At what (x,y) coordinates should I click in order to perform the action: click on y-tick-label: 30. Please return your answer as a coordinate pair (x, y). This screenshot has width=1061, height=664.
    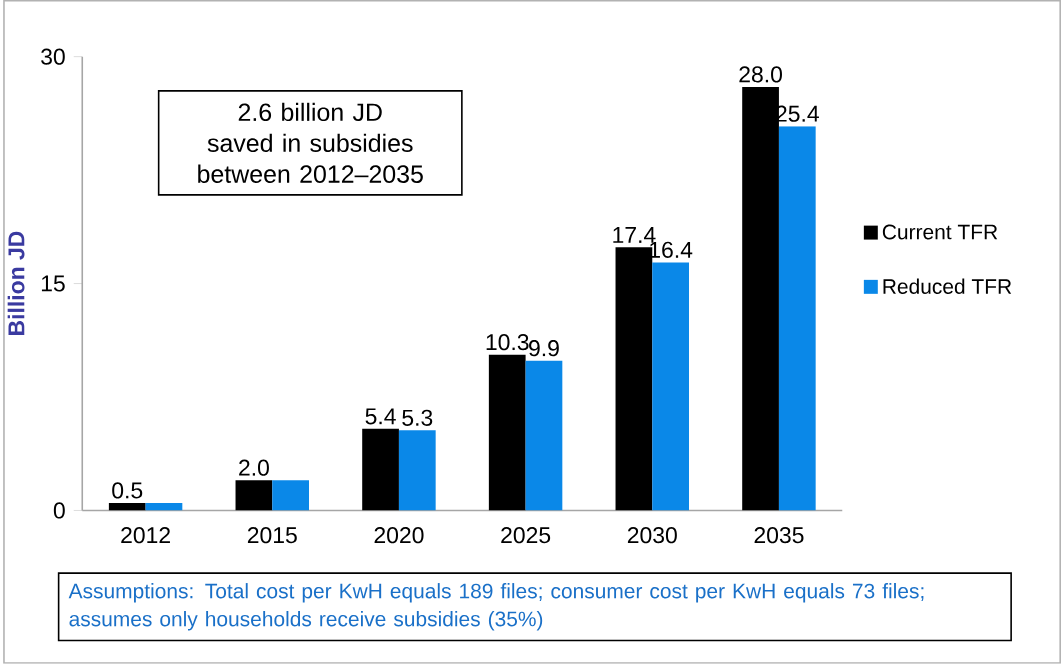
    Looking at the image, I should click on (53, 56).